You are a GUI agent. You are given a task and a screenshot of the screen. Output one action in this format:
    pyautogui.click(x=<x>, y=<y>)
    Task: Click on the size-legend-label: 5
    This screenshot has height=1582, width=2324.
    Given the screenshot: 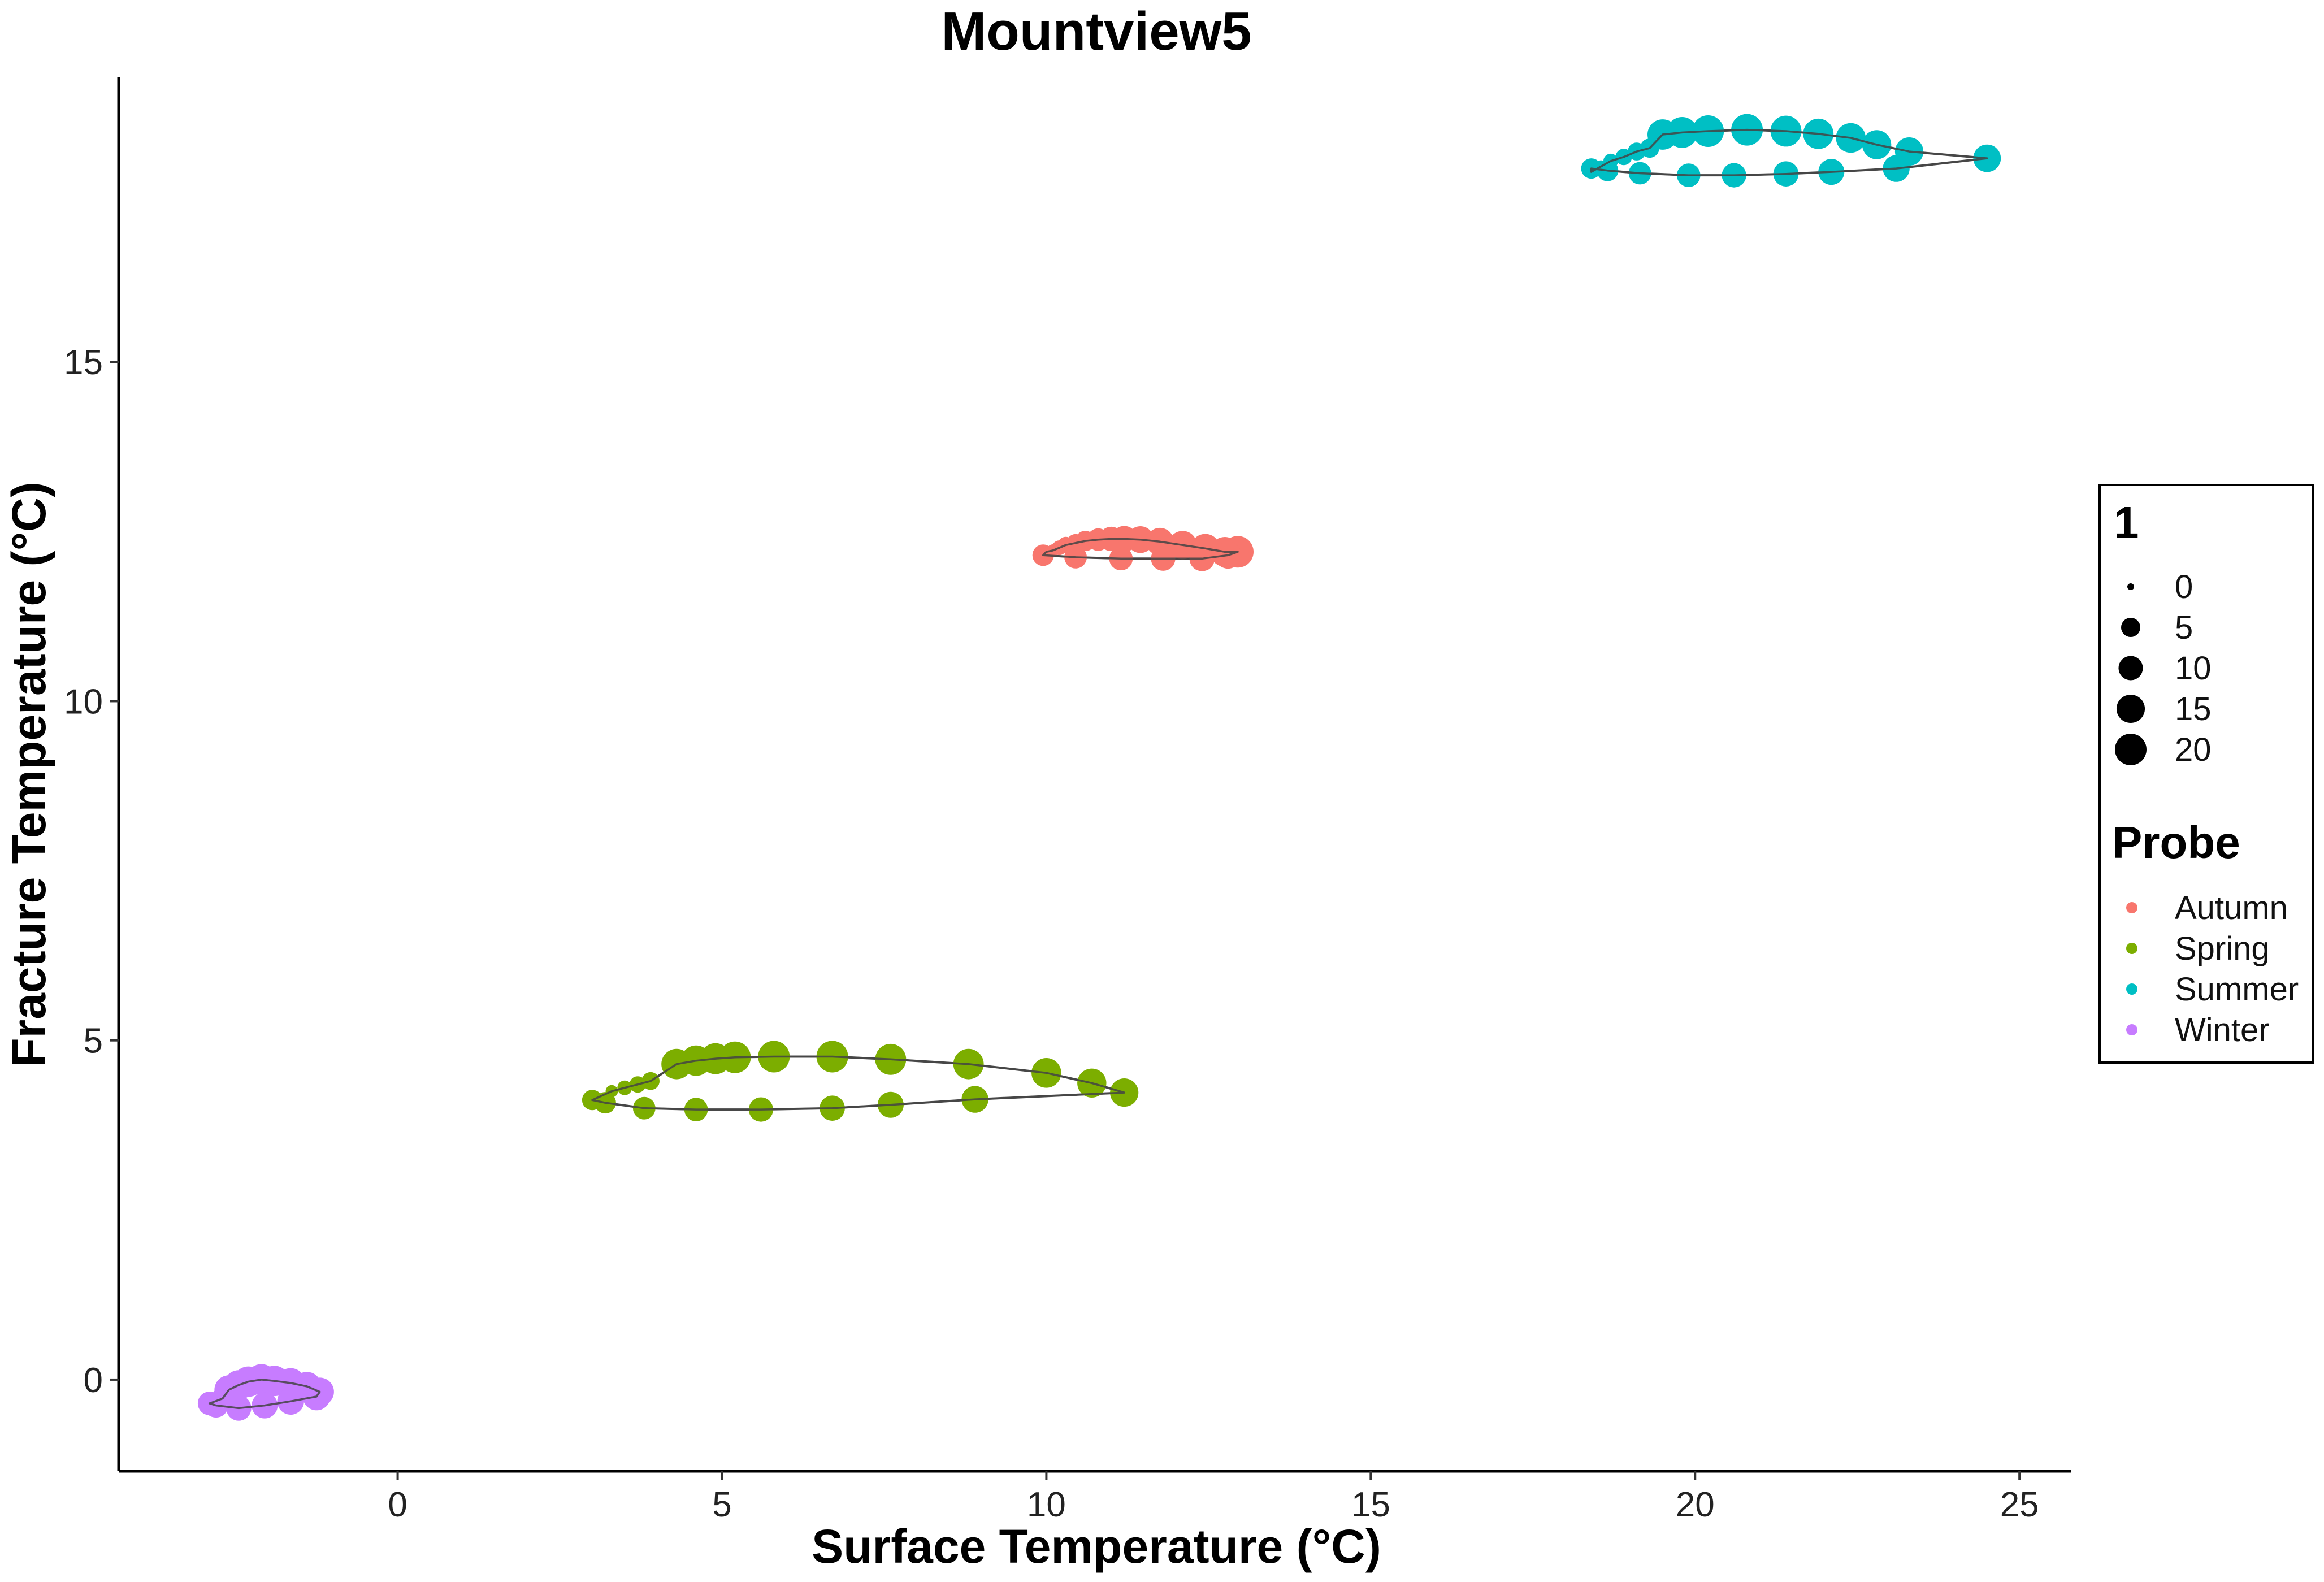 What is the action you would take?
    pyautogui.click(x=2184, y=627)
    